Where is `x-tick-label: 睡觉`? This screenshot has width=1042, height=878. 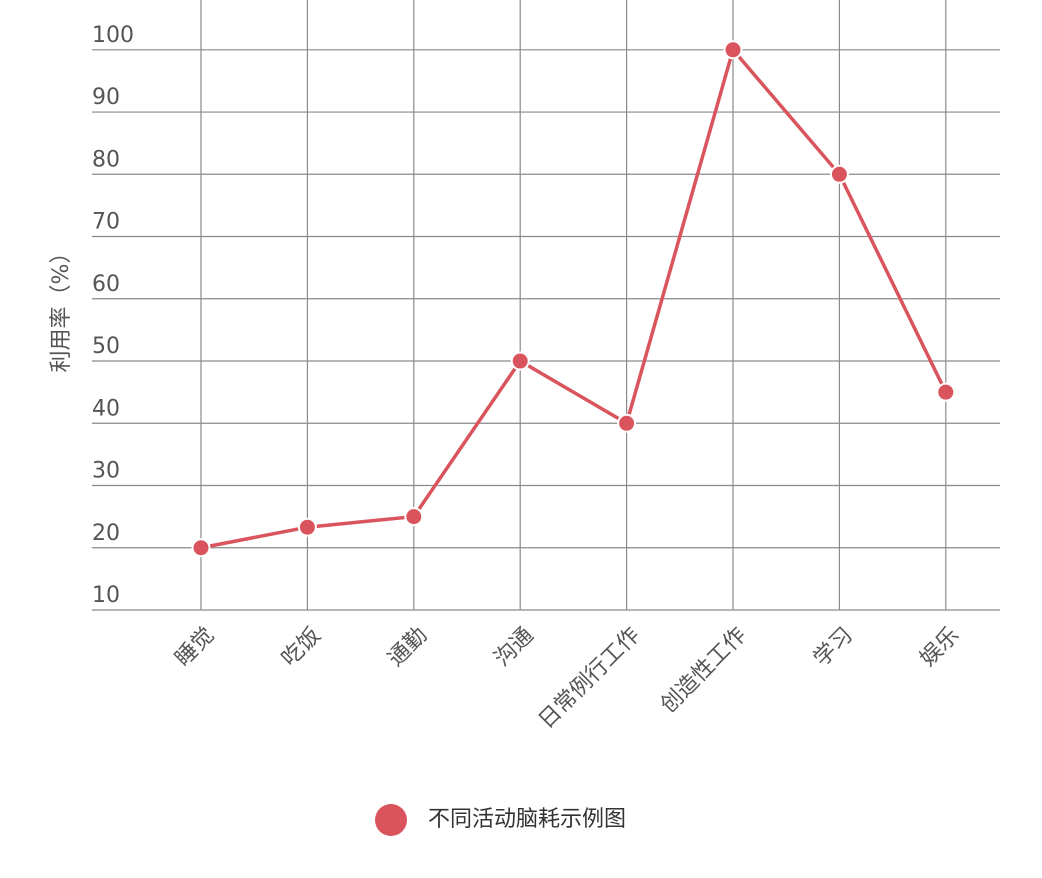
x-tick-label: 睡觉 is located at coordinates (195, 647).